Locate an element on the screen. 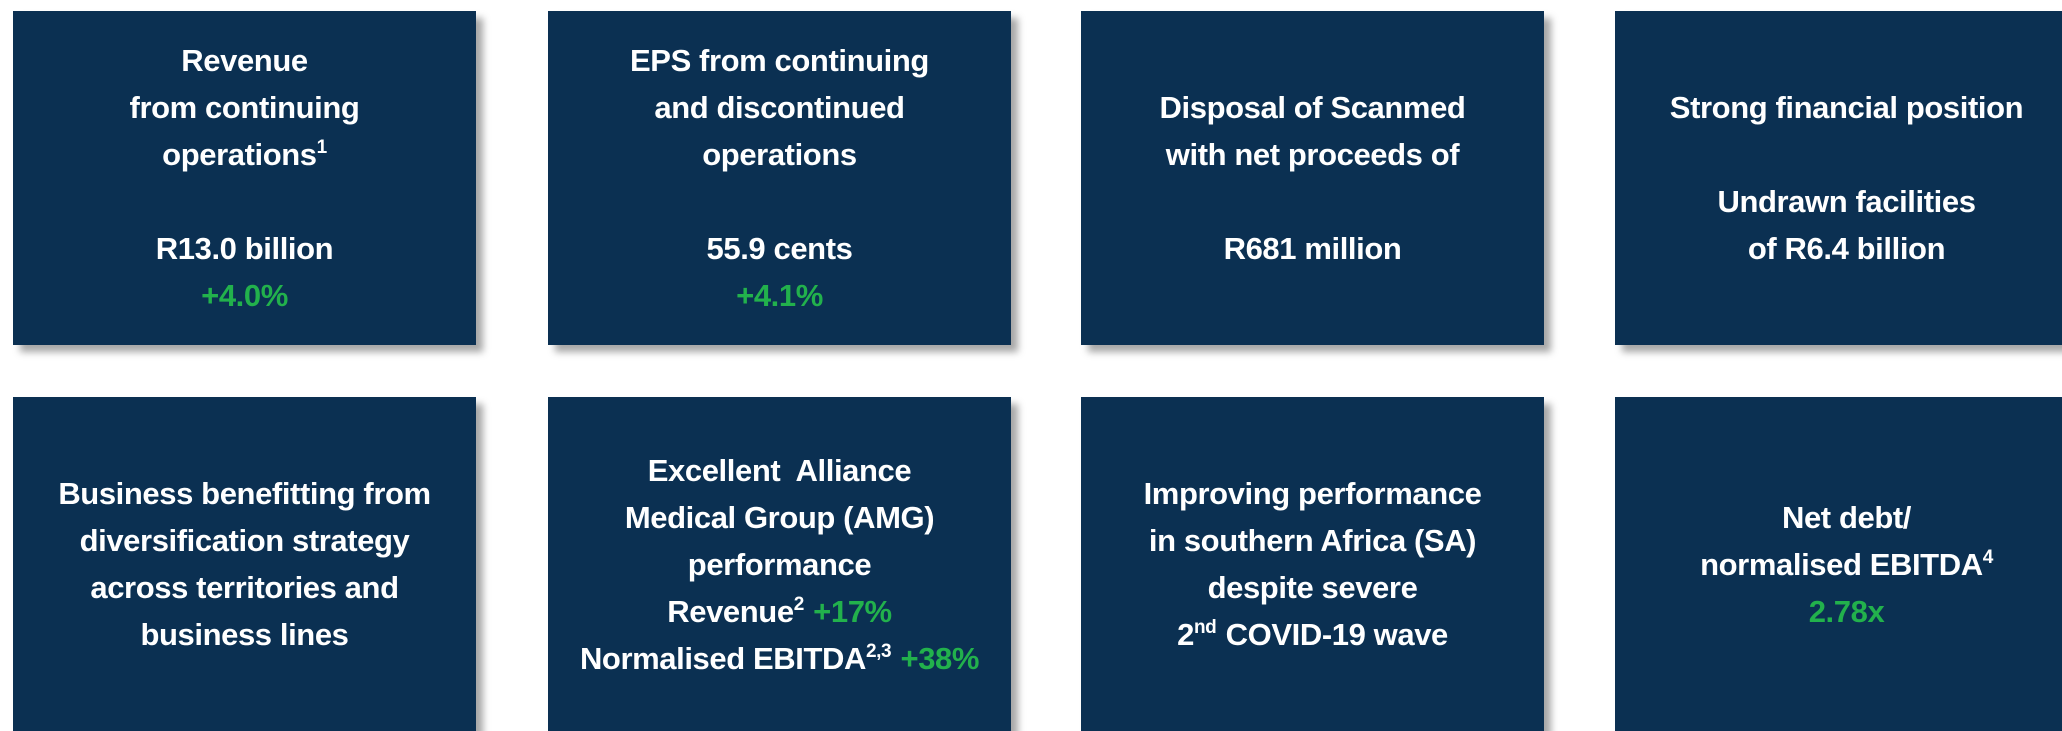 The image size is (2062, 731). text-block: R681 million is located at coordinates (1313, 248).